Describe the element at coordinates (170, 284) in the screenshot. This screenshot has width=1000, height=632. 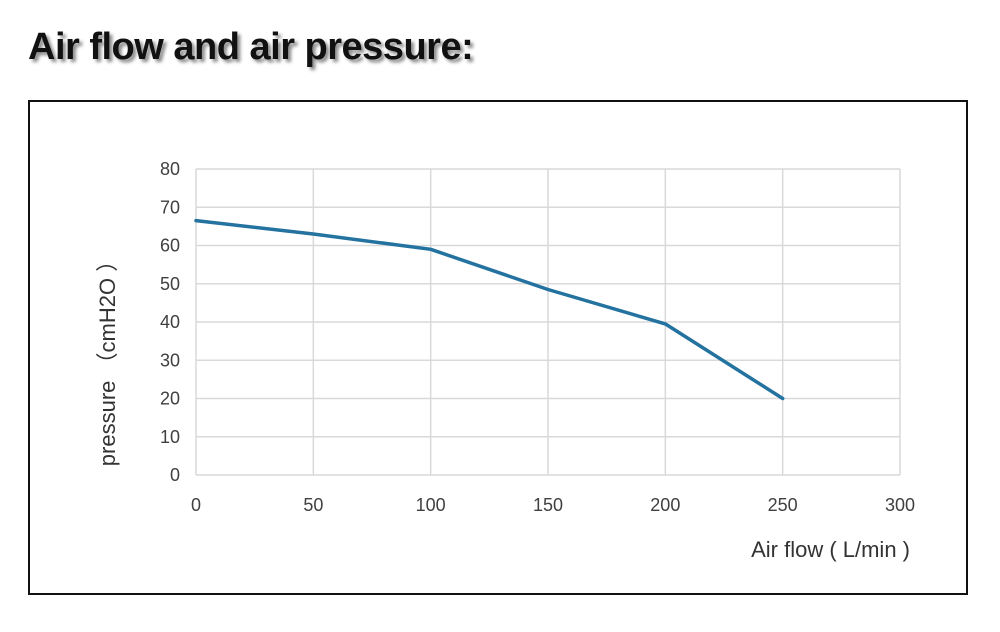
I see `y-tick-label: 50` at that location.